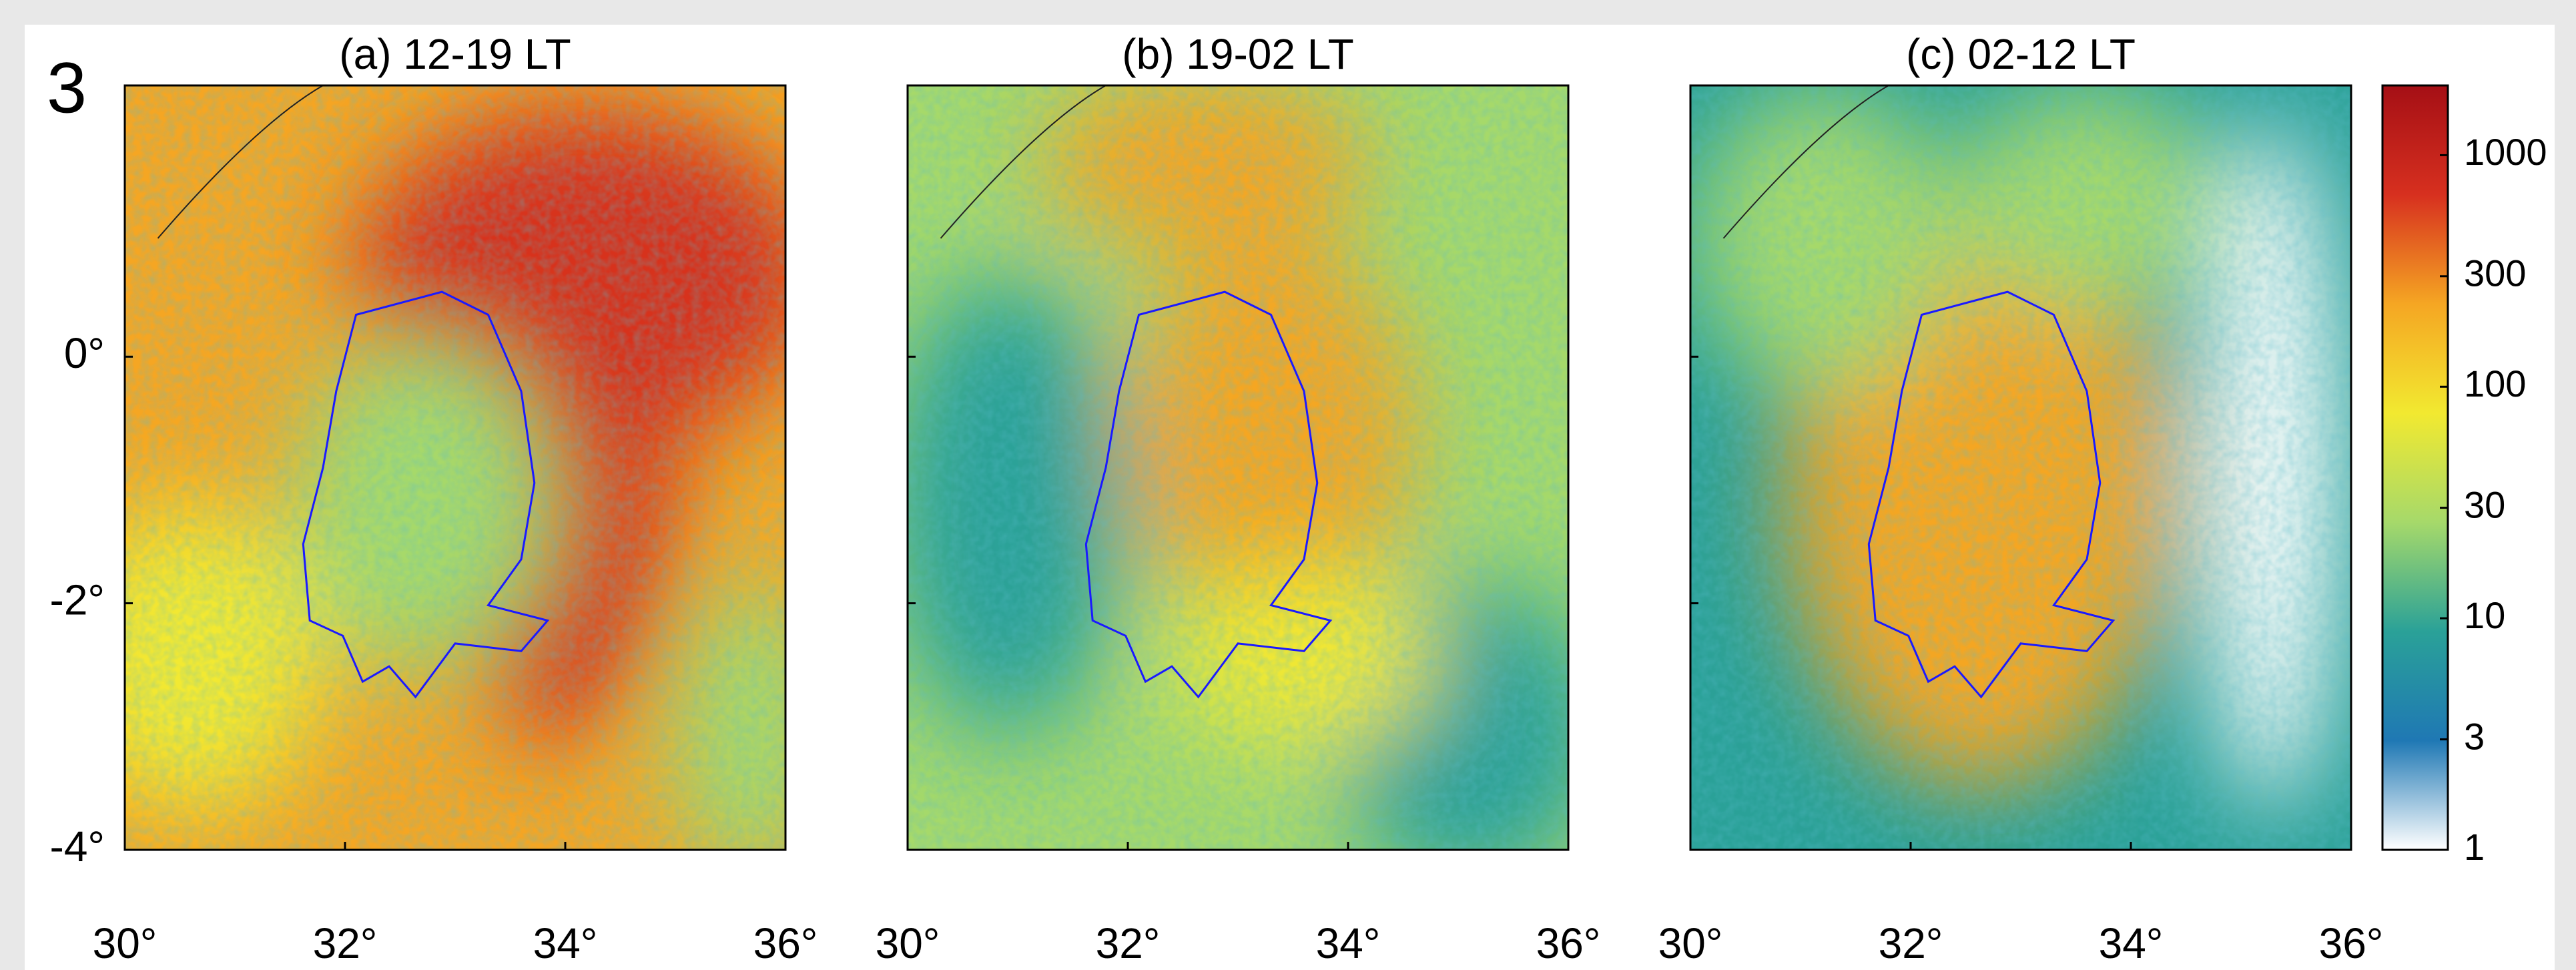  What do you see at coordinates (2474, 736) in the screenshot?
I see `colorbar-tick-label: 3` at bounding box center [2474, 736].